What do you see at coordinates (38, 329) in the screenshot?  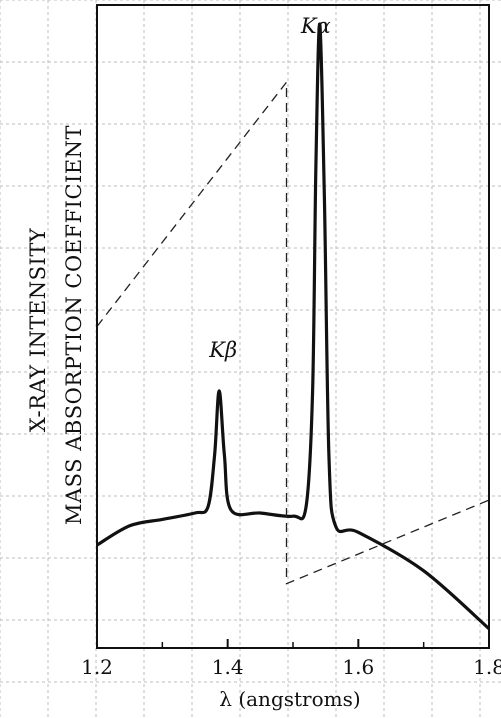 I see `y-axis-title: X-RAY INTENSITY` at bounding box center [38, 329].